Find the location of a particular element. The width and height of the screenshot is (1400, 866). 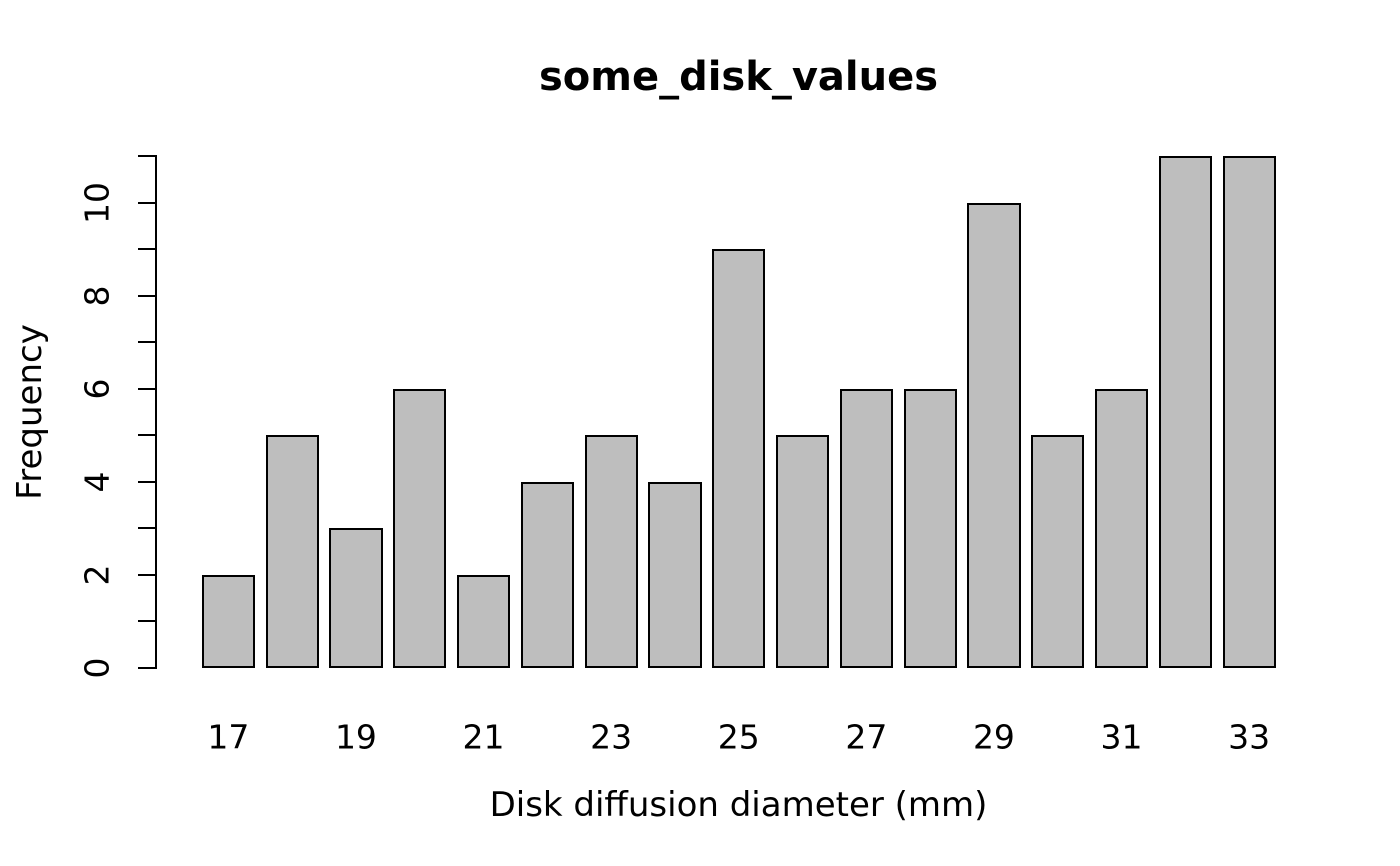

y-axis-line is located at coordinates (156, 412).